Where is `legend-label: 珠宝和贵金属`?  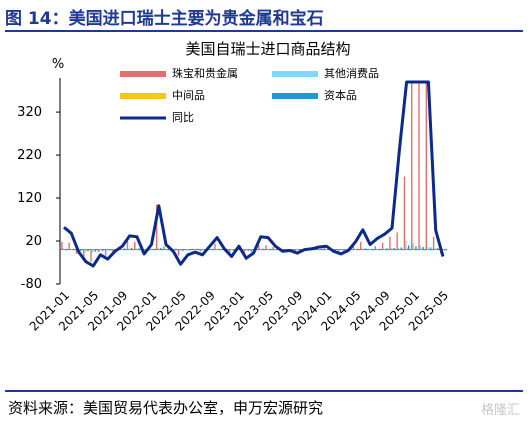 legend-label: 珠宝和贵金属 is located at coordinates (205, 73).